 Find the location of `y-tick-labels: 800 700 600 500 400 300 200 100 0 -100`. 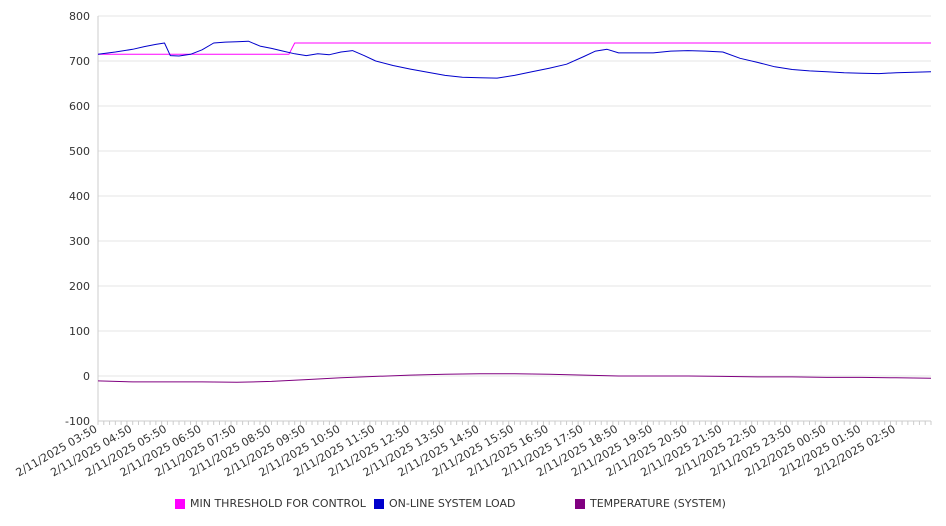

y-tick-labels: 800 700 600 500 400 300 200 100 0 -100 is located at coordinates (77, 219).